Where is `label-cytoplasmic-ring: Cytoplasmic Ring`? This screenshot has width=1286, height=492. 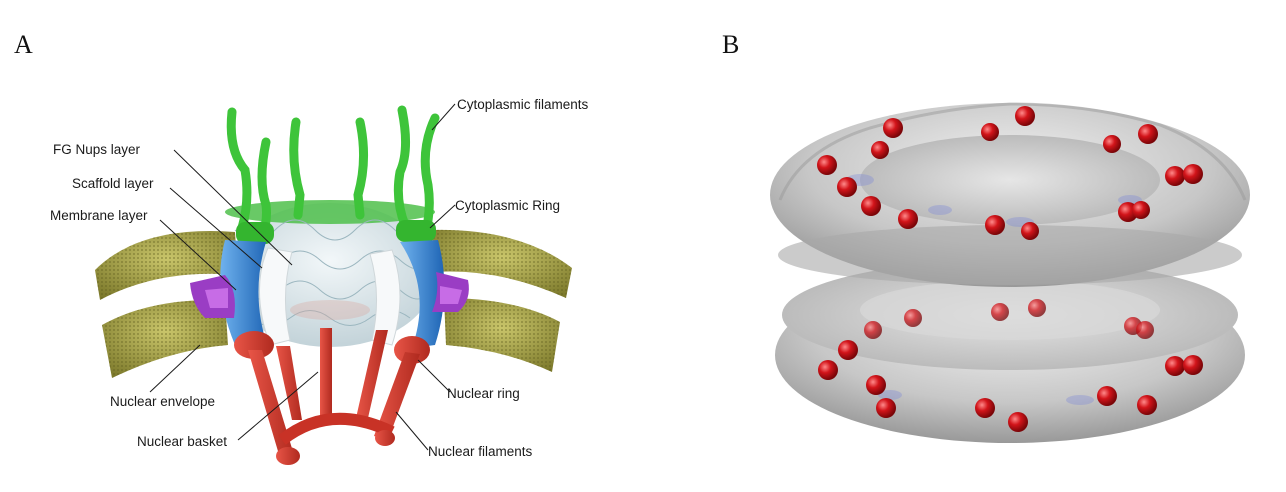
label-cytoplasmic-ring: Cytoplasmic Ring is located at coordinates (507, 205).